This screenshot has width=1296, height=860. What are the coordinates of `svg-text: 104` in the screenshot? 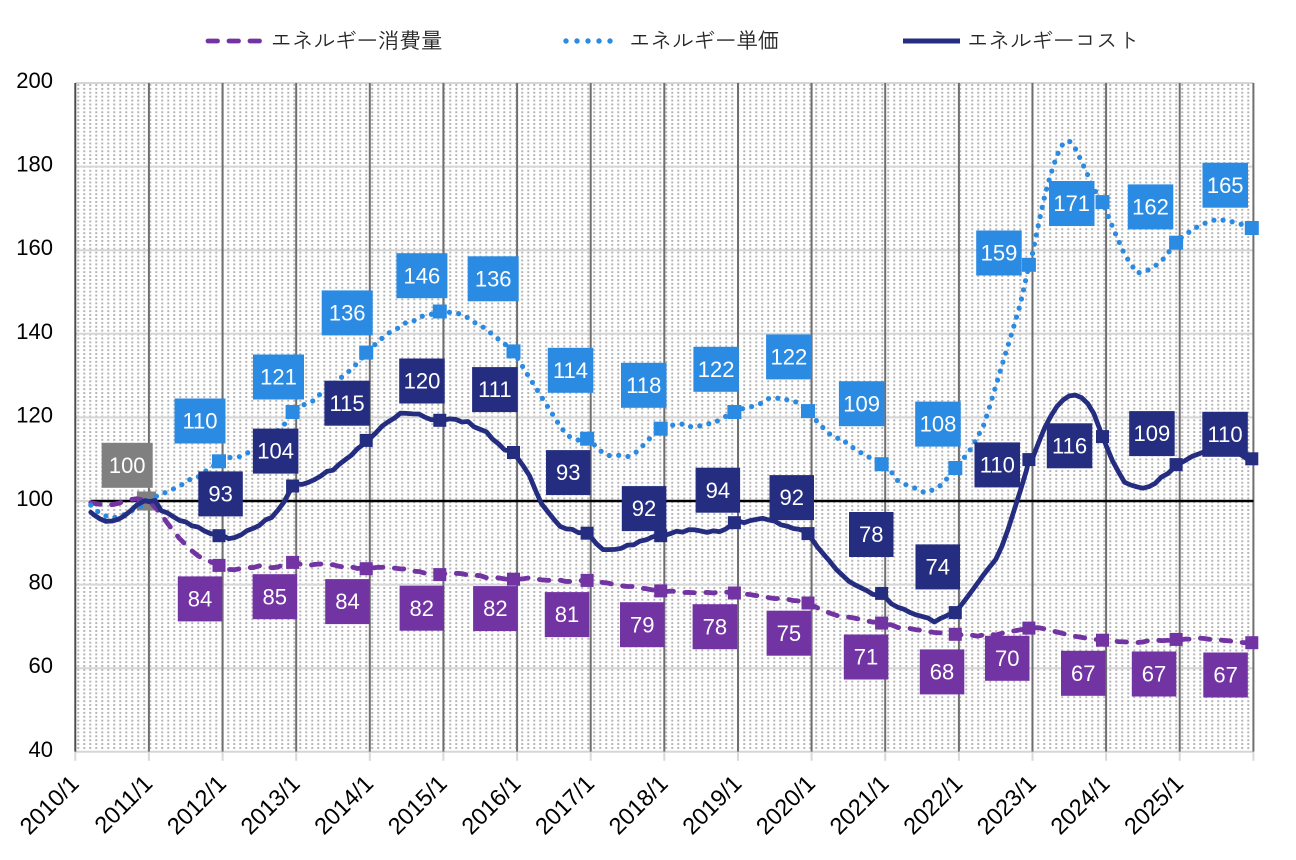 It's located at (275, 451).